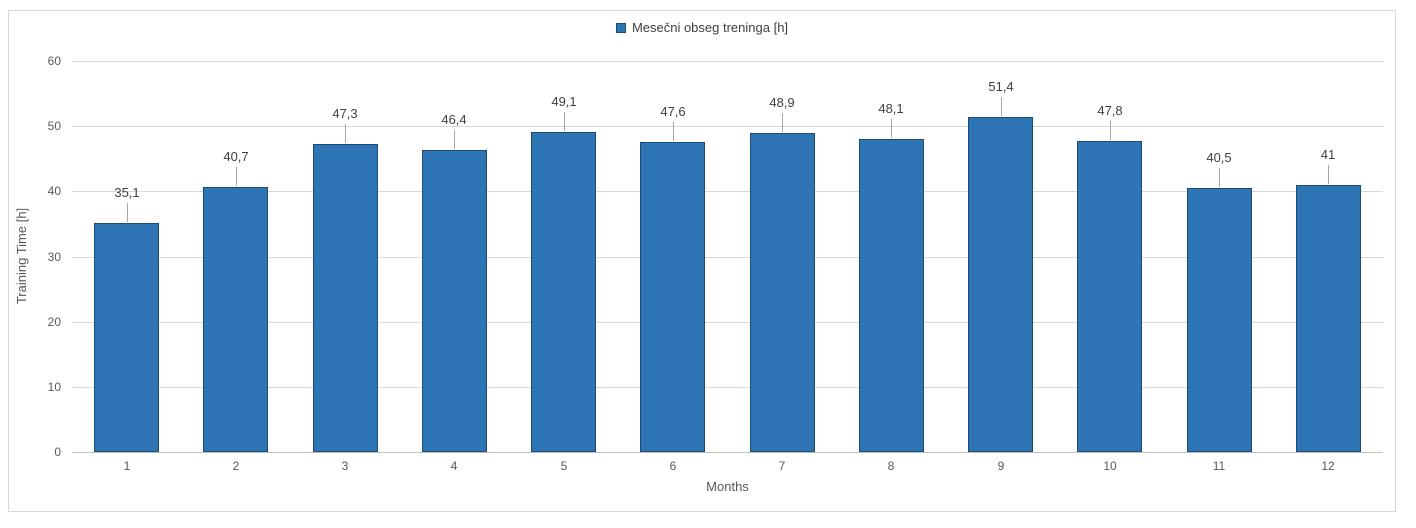 This screenshot has height=528, width=1416. Describe the element at coordinates (1001, 466) in the screenshot. I see `x-tick-label: 9` at that location.